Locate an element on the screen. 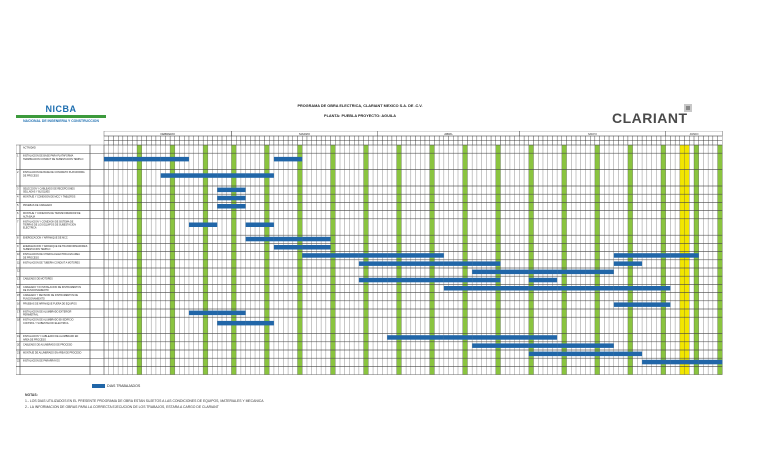  row-label: MONTAJE Y CONEXION DE MCC Y TABLEROS is located at coordinates (49, 197).